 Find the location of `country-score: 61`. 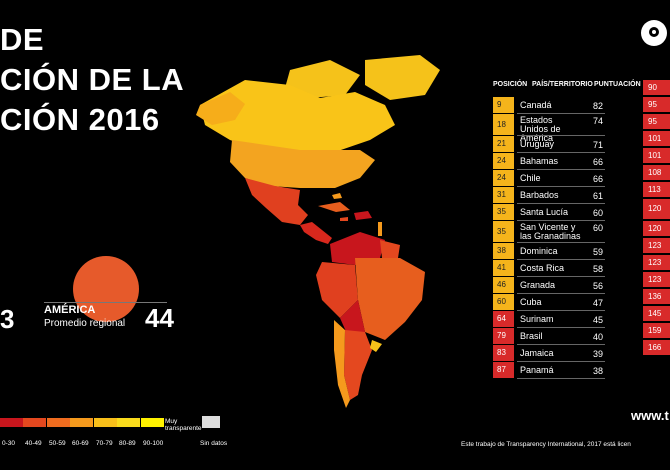

country-score: 61 is located at coordinates (597, 196).